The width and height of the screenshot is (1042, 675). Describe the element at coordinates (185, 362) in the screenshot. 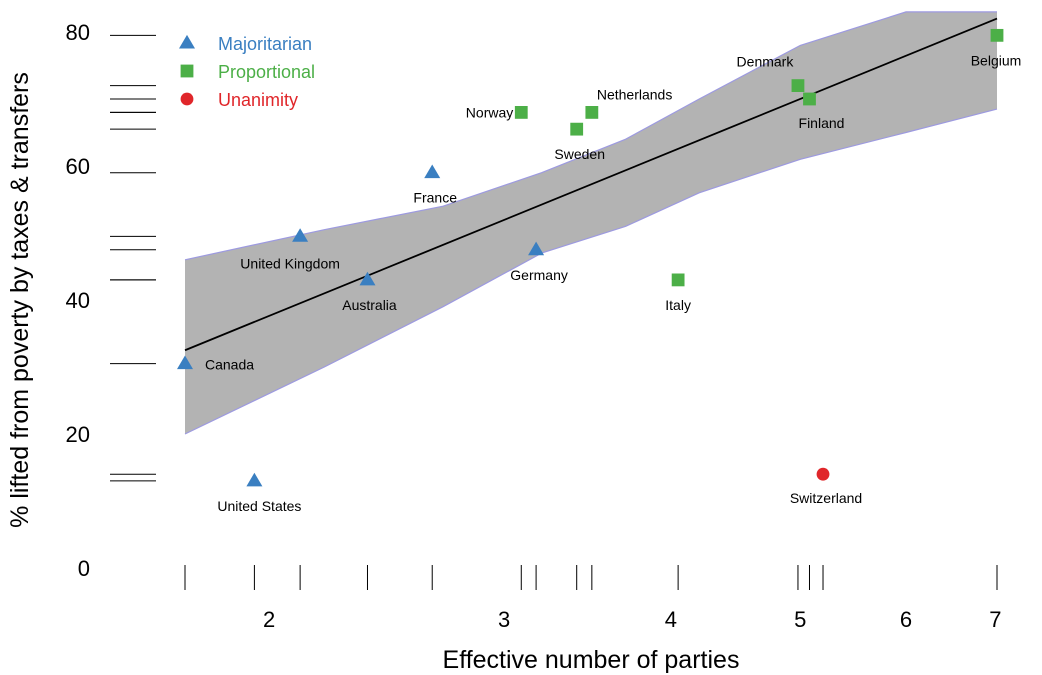

I see `point-canada` at that location.